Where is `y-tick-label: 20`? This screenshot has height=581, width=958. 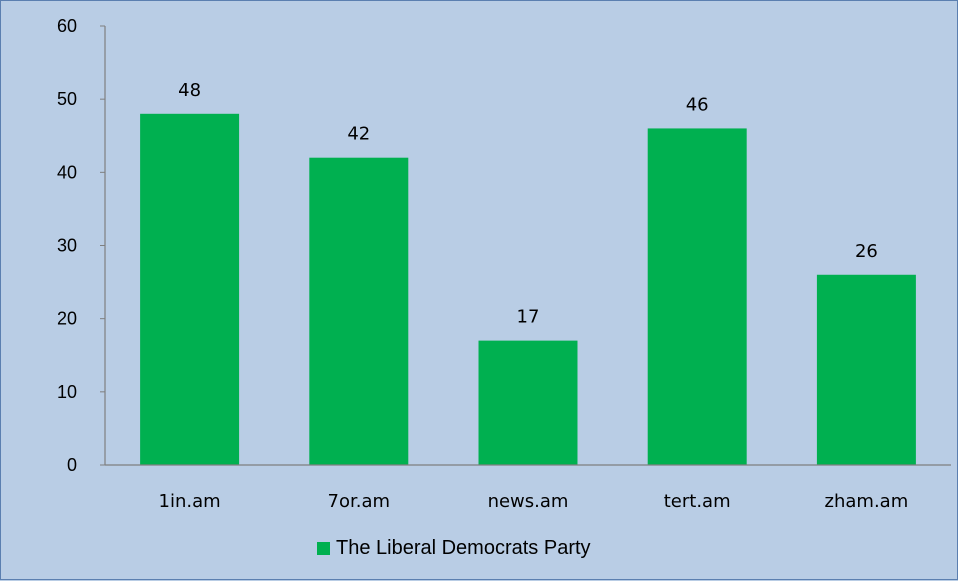 y-tick-label: 20 is located at coordinates (67, 319).